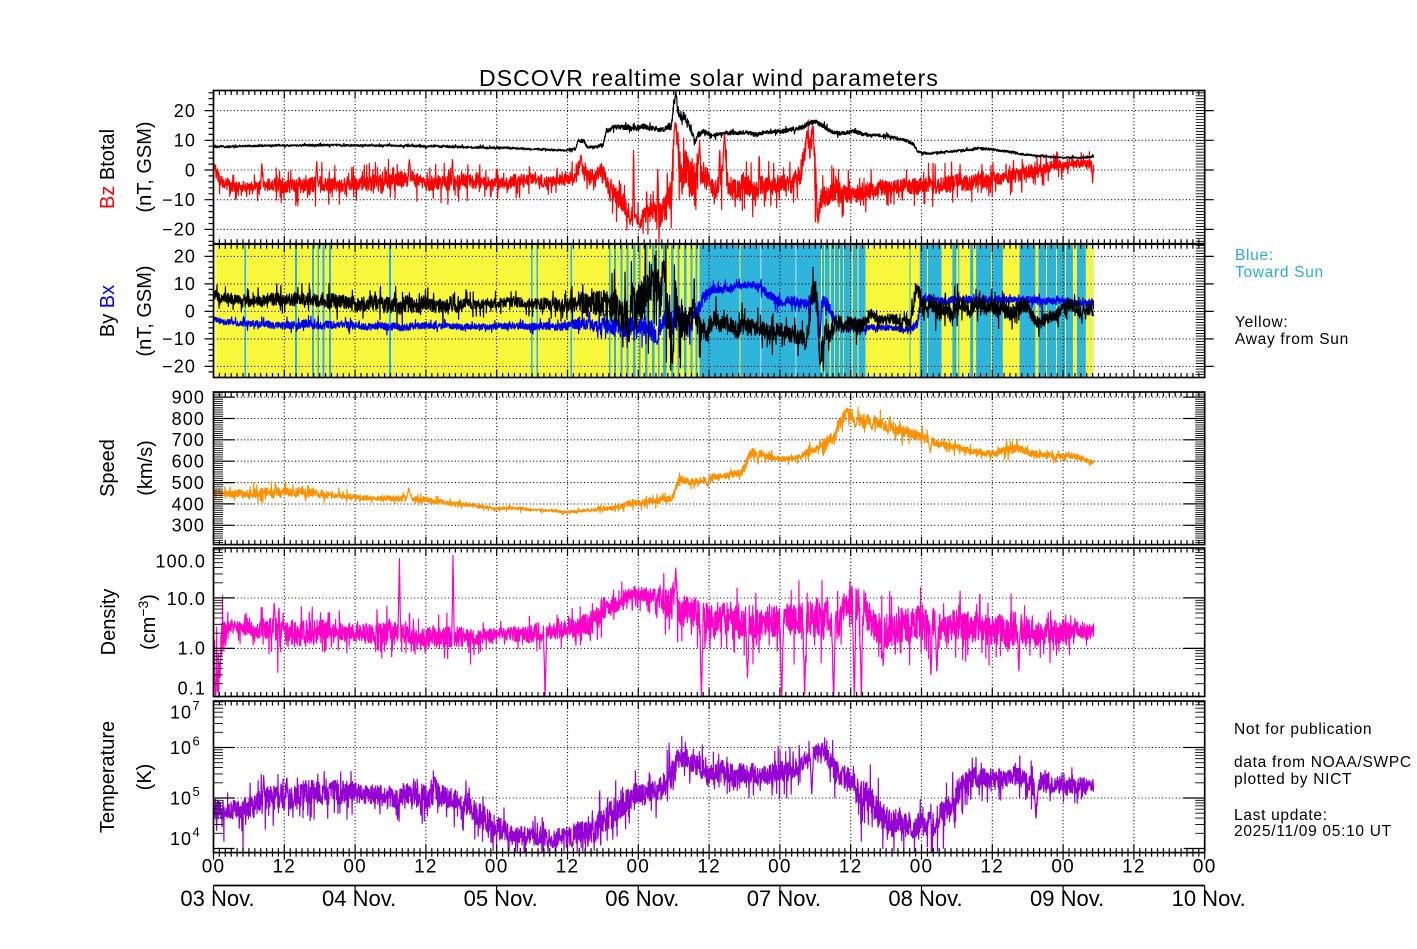  What do you see at coordinates (1292, 339) in the screenshot?
I see `svg-text: Away from Sun` at bounding box center [1292, 339].